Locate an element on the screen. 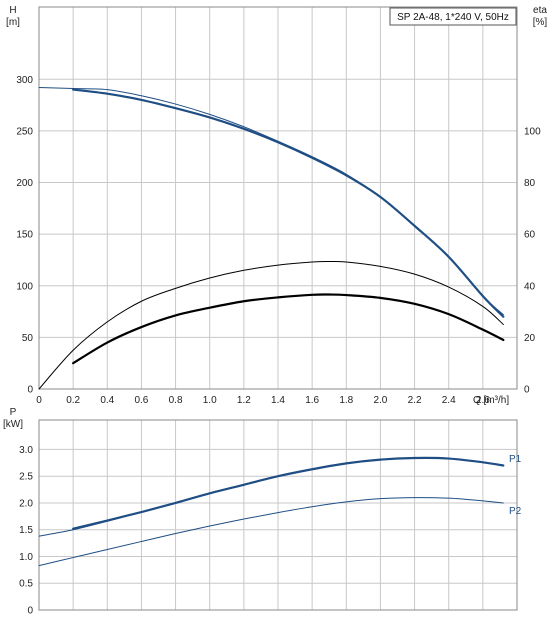 The image size is (558, 625). x-tick-label: 1.2 is located at coordinates (244, 400).